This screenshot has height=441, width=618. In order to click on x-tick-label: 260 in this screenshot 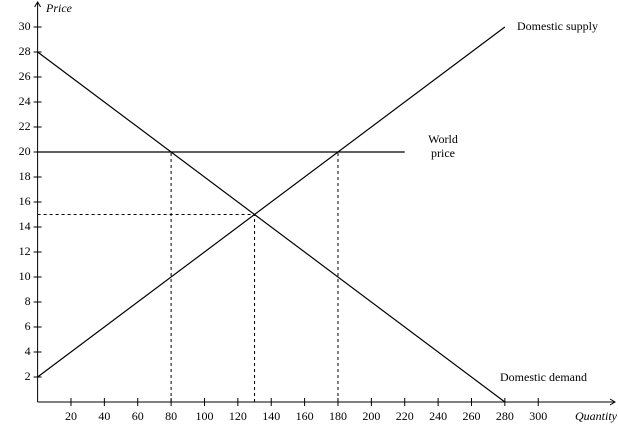, I will do `click(471, 416)`.